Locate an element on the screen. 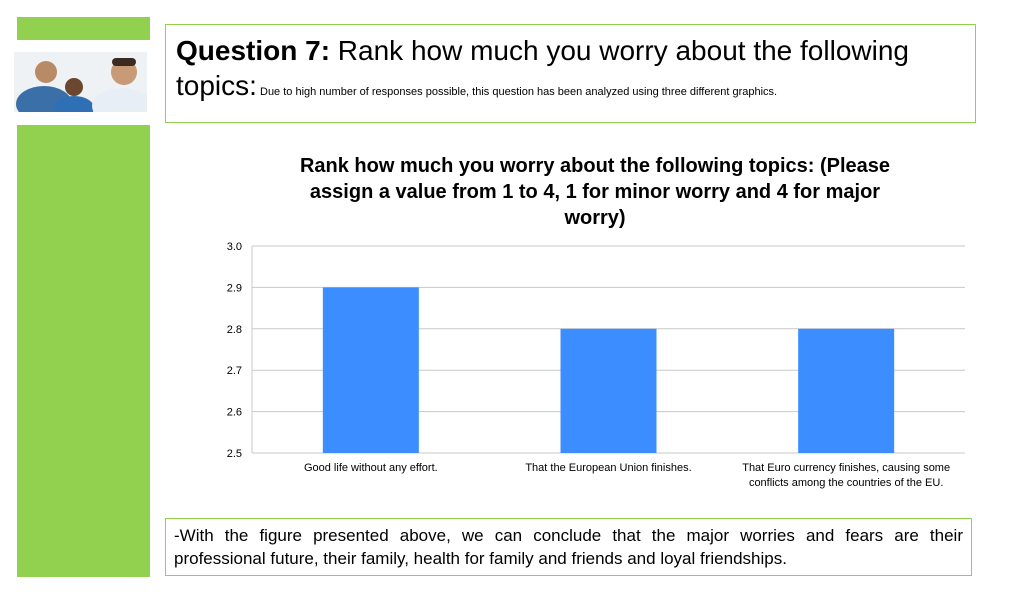 Image resolution: width=1024 pixels, height=600 pixels. y-tick-label: 2.7 is located at coordinates (234, 371).